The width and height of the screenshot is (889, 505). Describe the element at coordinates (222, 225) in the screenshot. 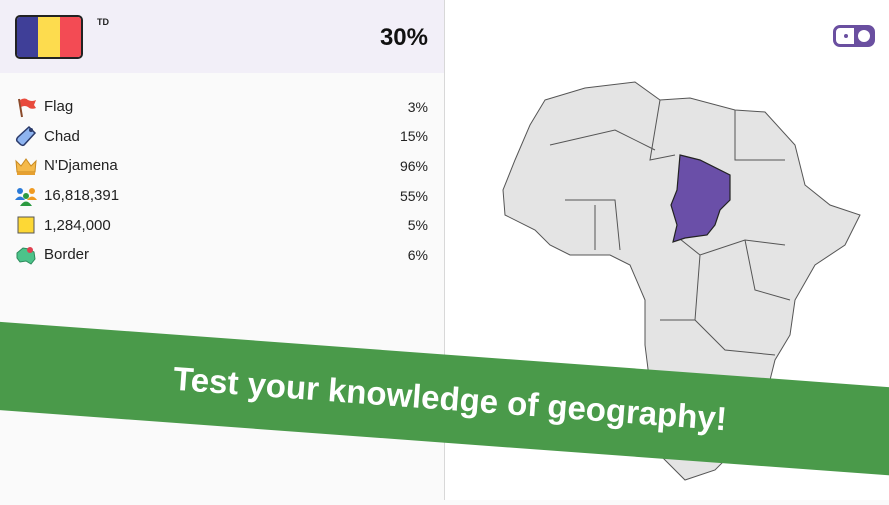

I see `stat-row-area: 1,284,000 5%` at that location.